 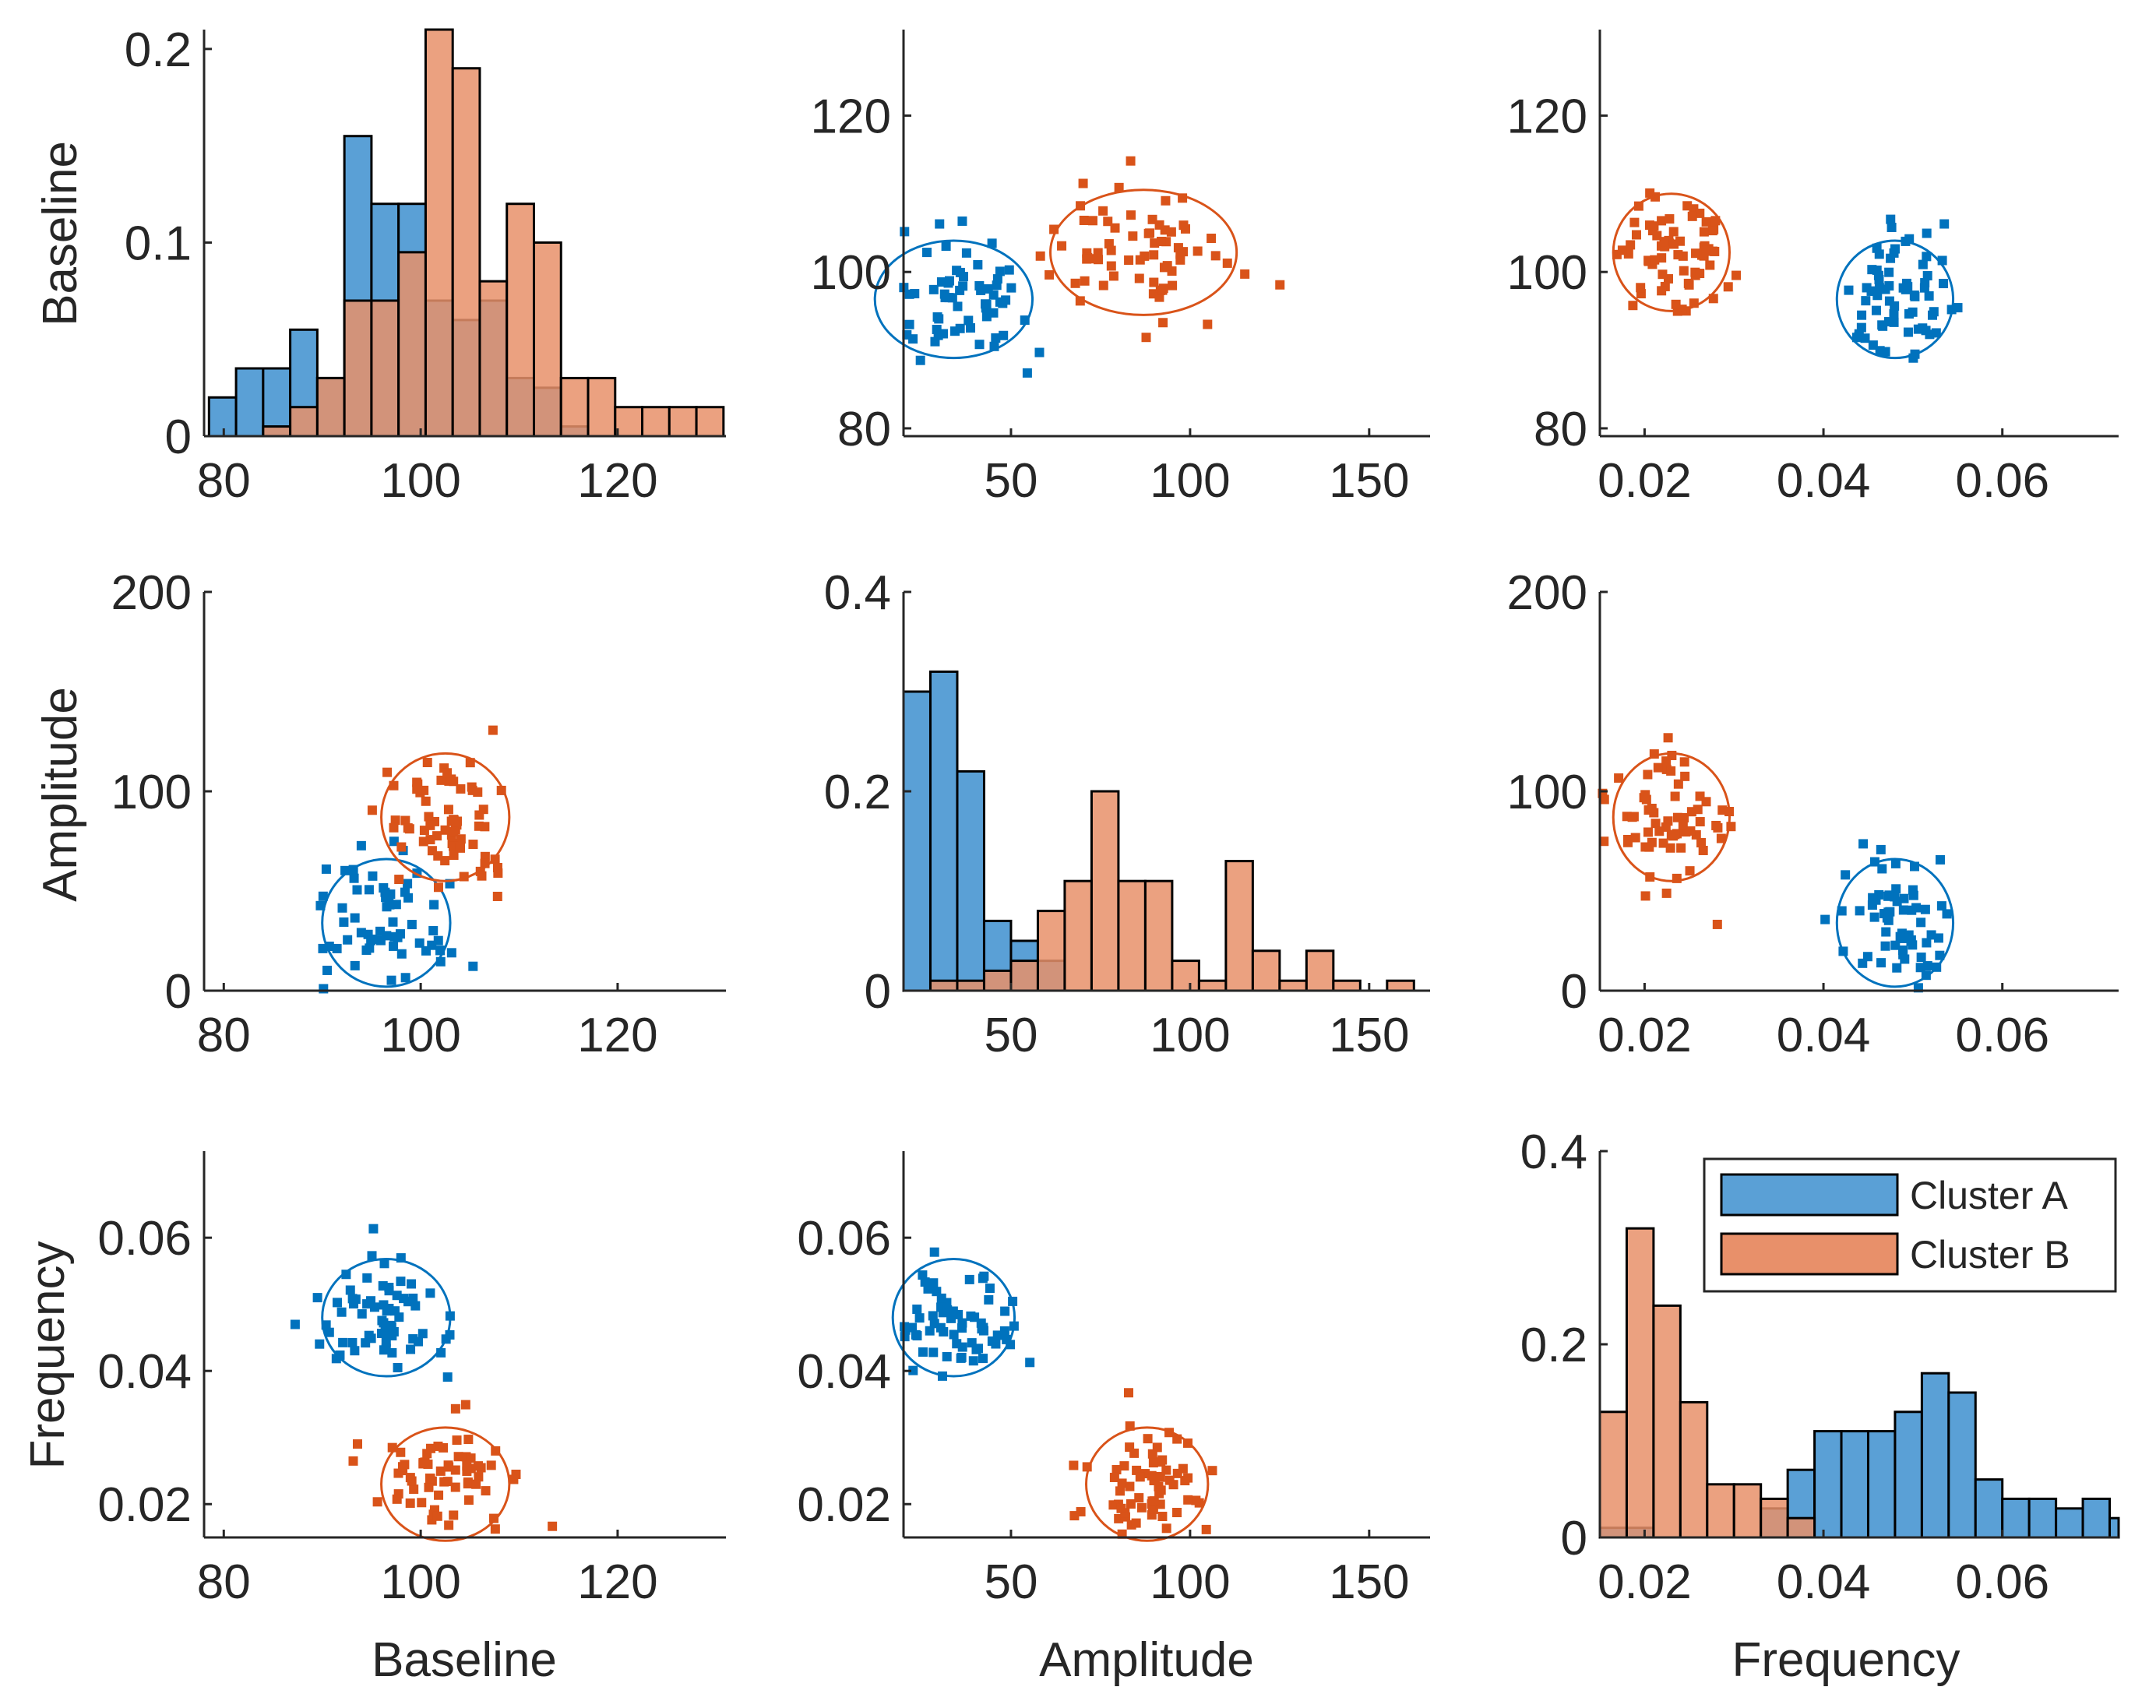 What do you see at coordinates (151, 593) in the screenshot?
I see `y-tick-label: 200` at bounding box center [151, 593].